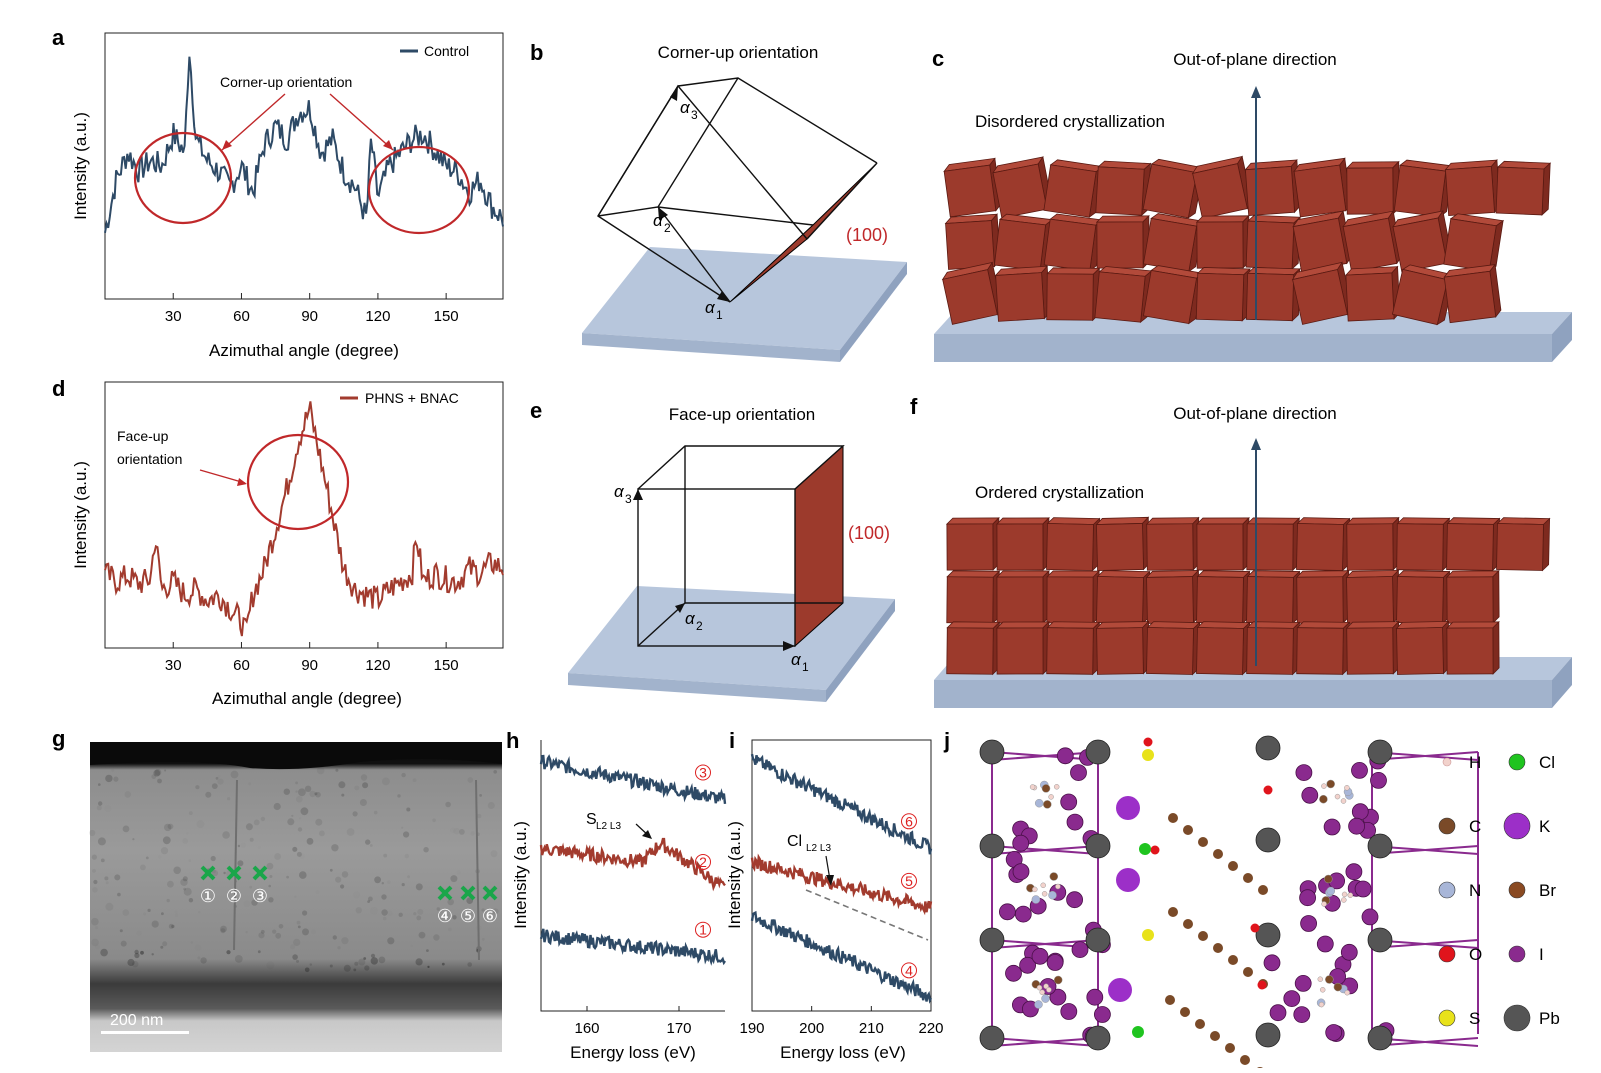  I want to click on panel-label-b: b, so click(536, 52).